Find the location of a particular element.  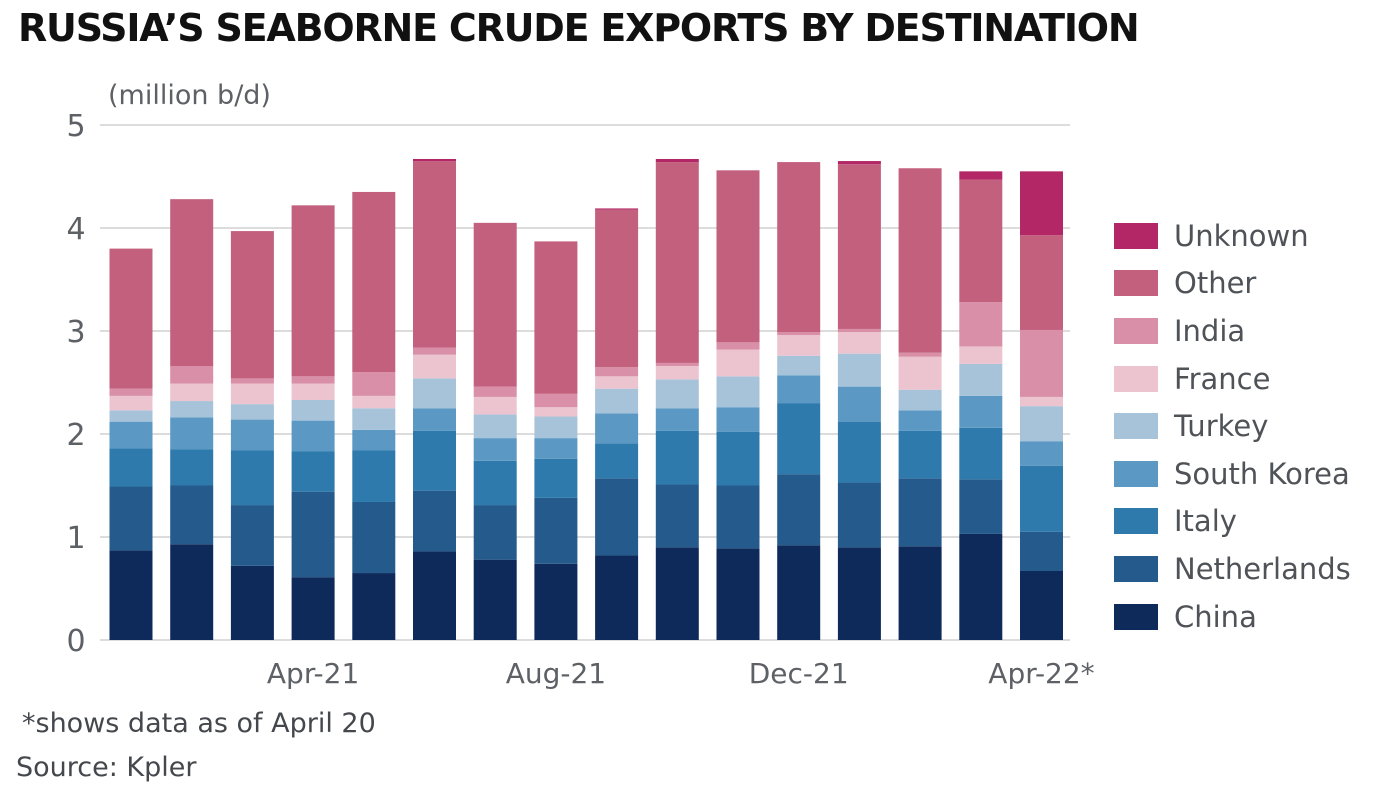

bar-segment-netherlands-jul21 is located at coordinates (495, 532).